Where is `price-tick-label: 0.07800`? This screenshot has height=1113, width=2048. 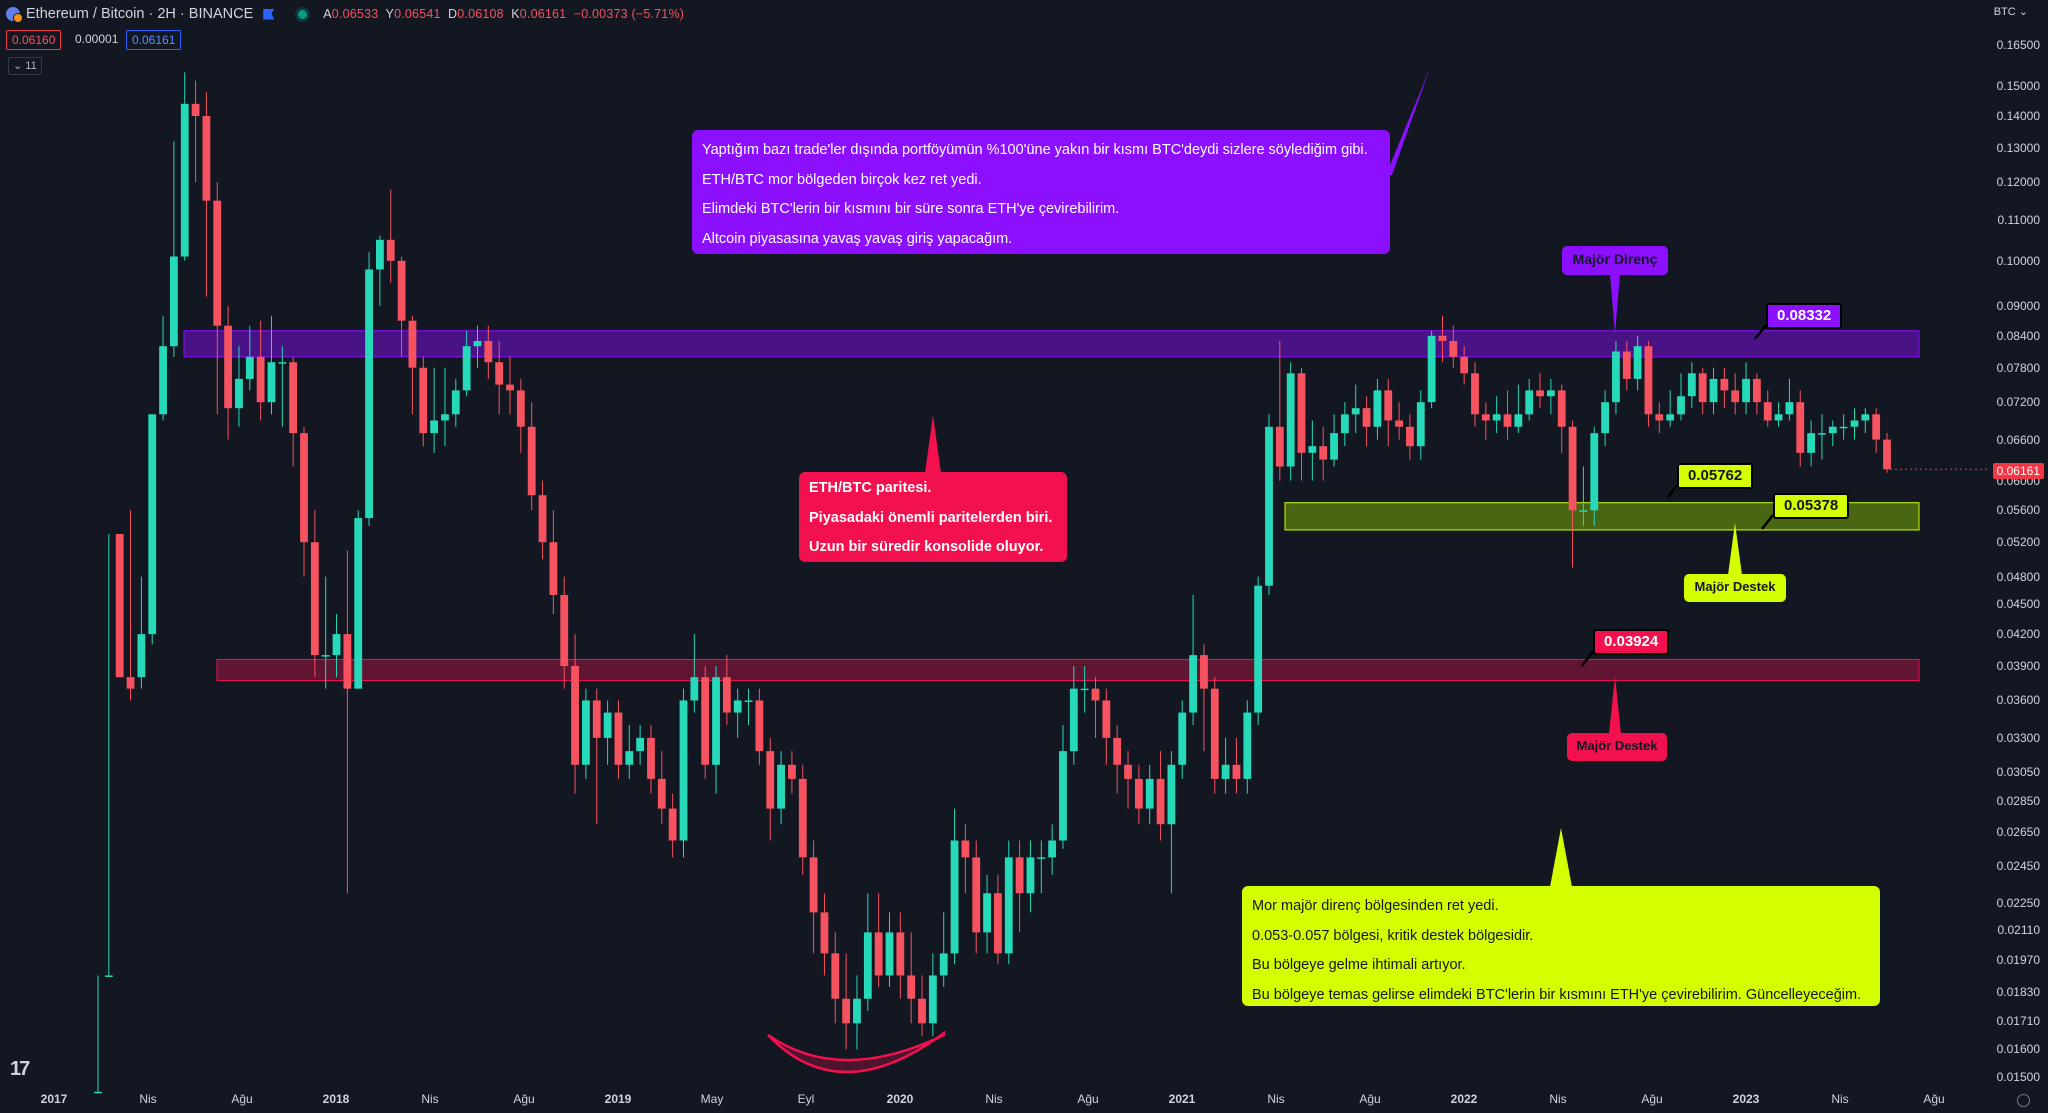 price-tick-label: 0.07800 is located at coordinates (2018, 367).